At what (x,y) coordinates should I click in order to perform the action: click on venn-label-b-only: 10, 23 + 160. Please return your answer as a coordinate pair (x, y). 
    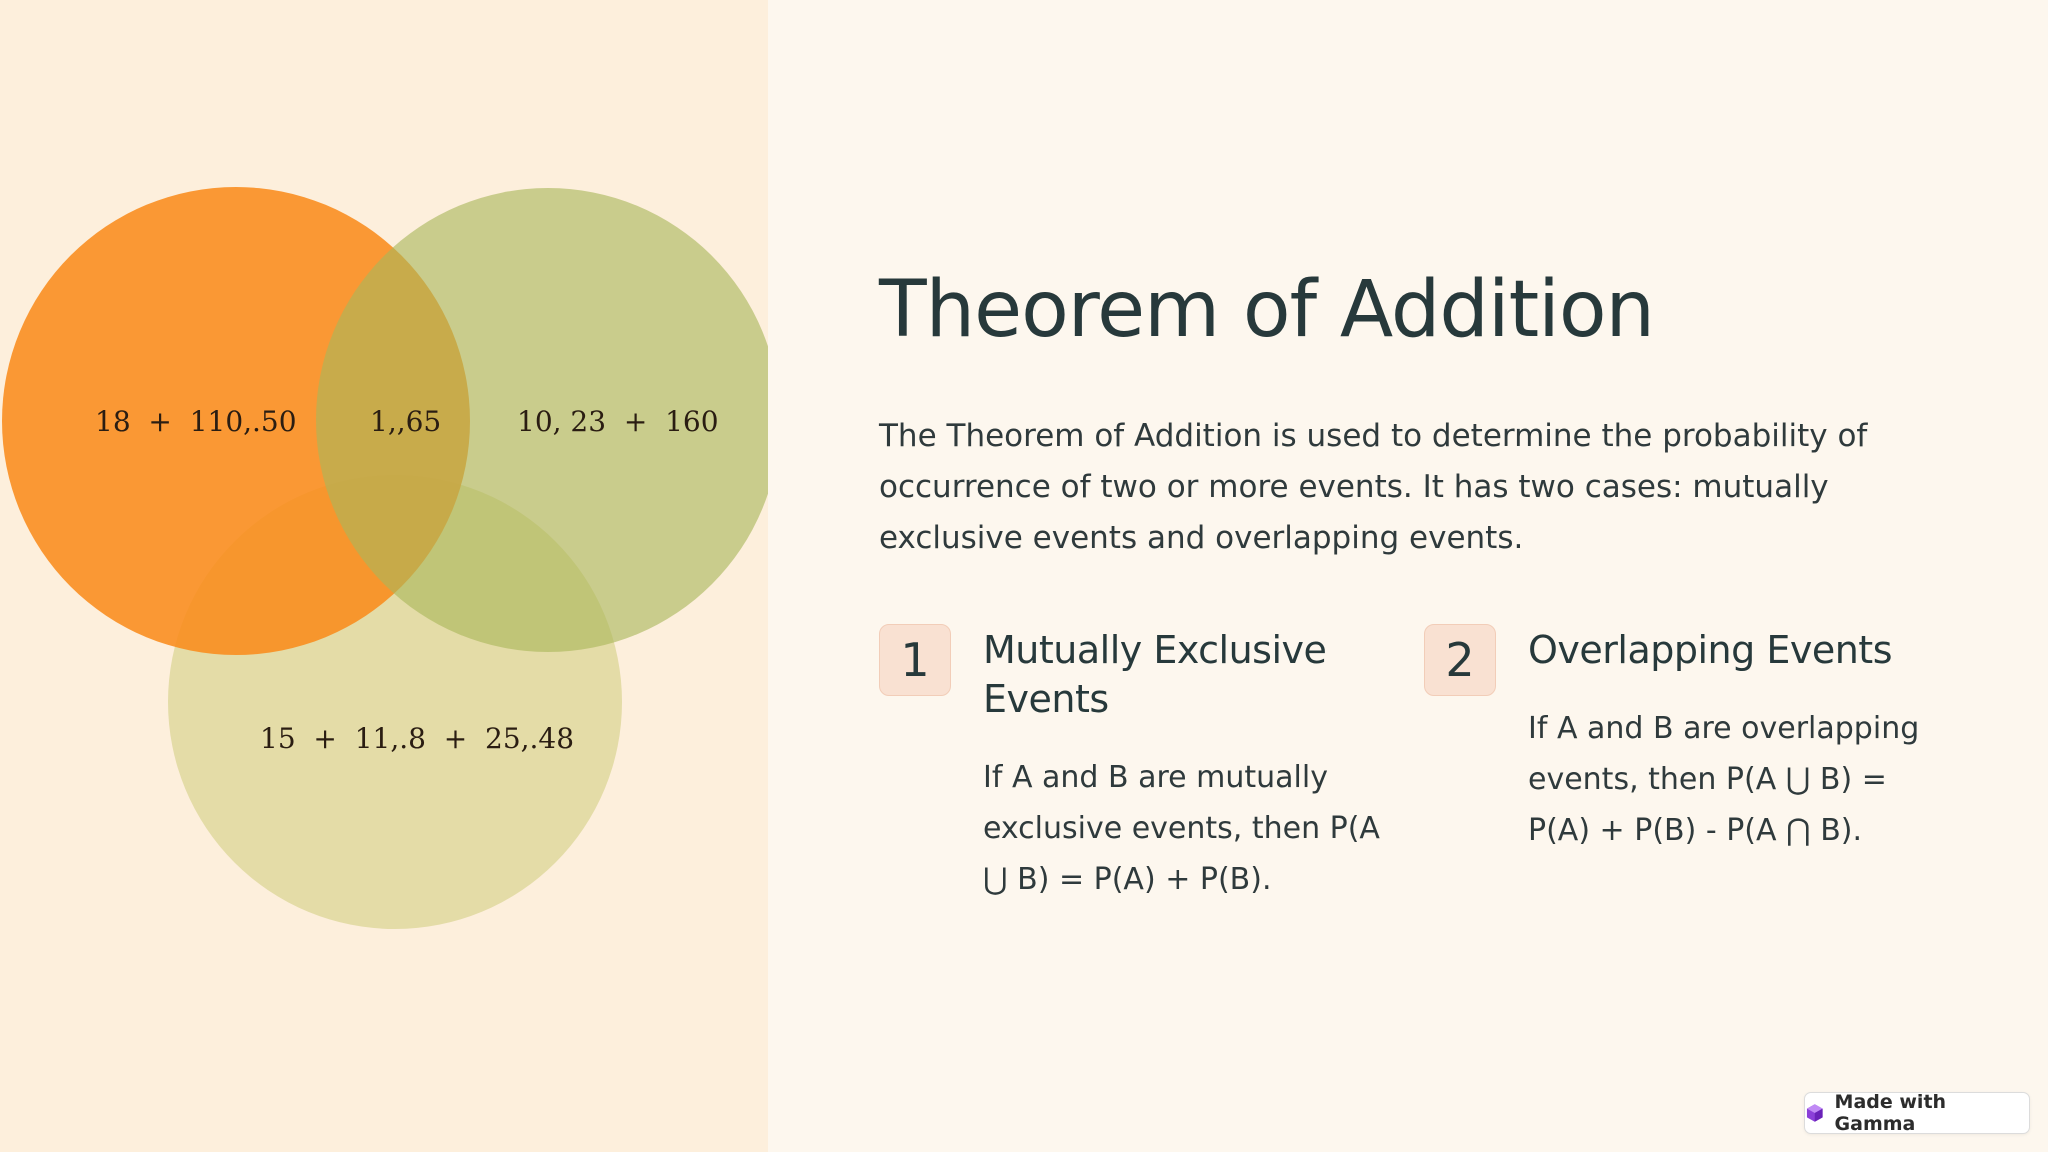
    Looking at the image, I should click on (618, 421).